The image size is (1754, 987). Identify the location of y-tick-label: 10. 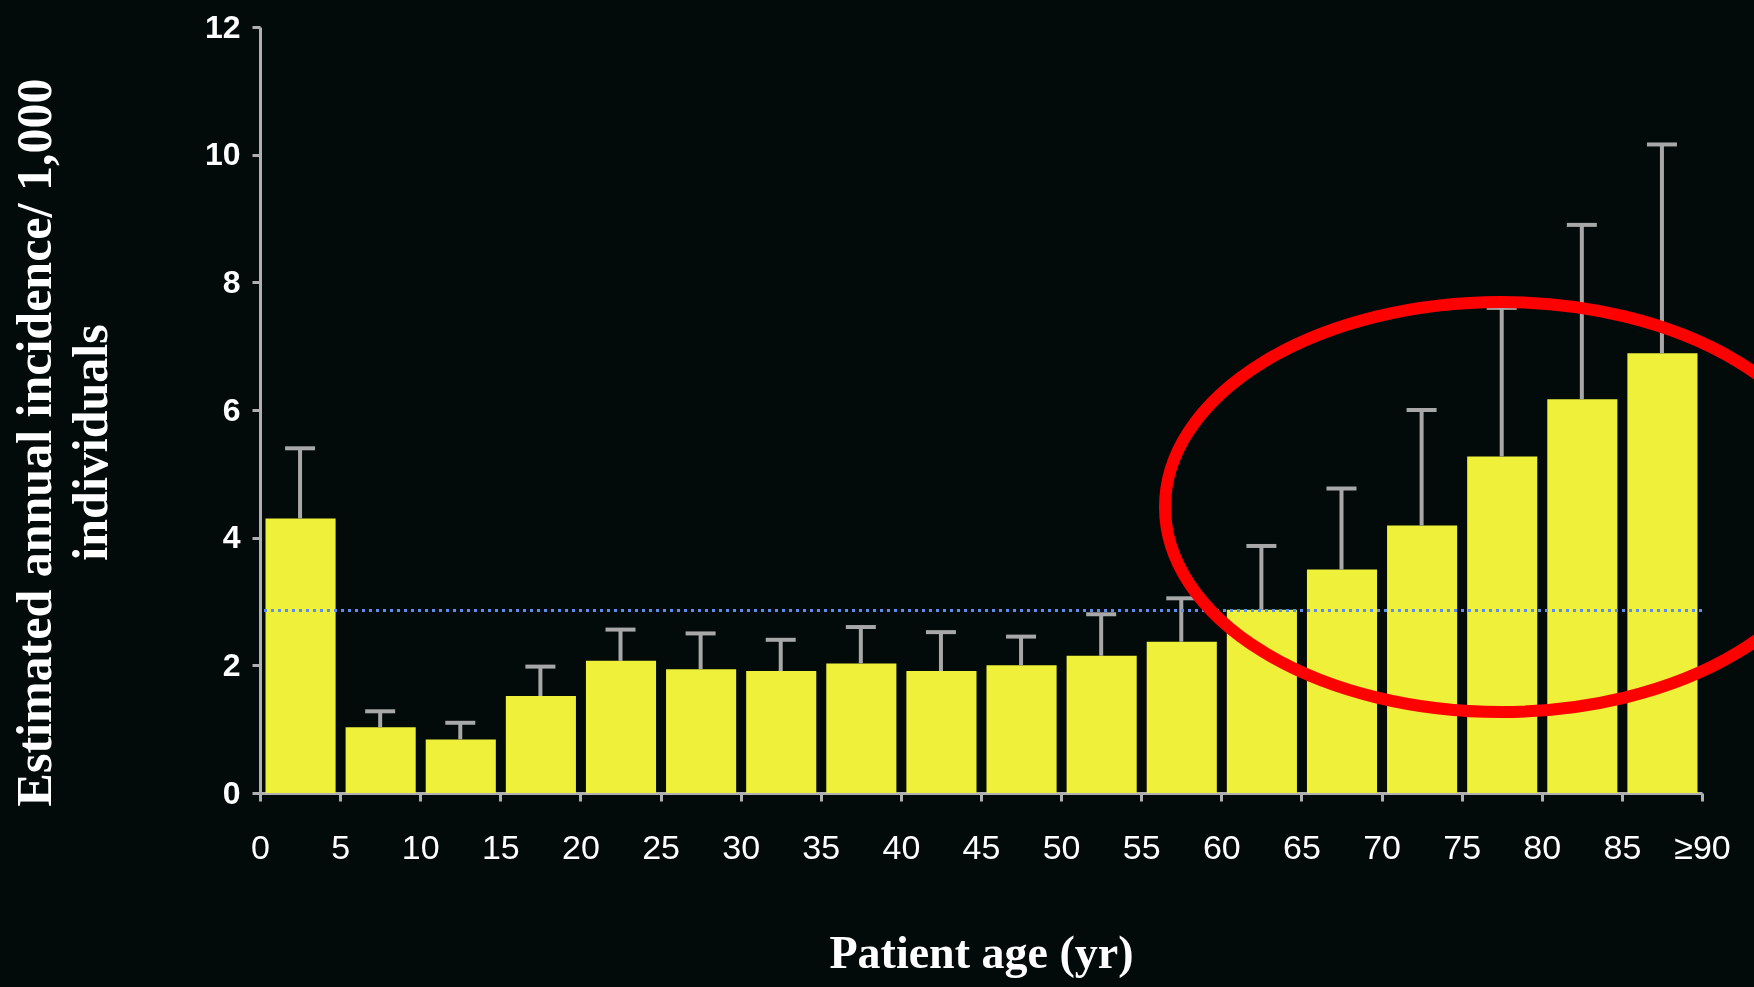
(222, 154).